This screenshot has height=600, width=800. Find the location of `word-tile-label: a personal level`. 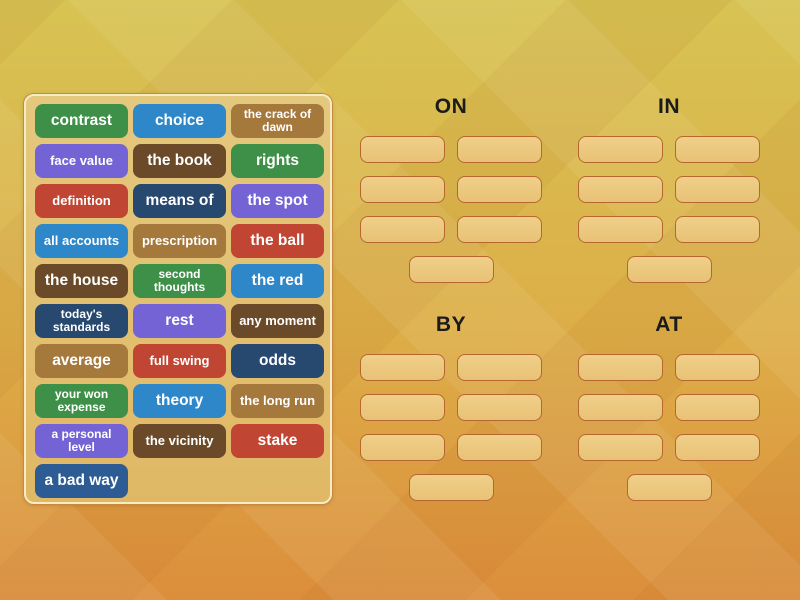

word-tile-label: a personal level is located at coordinates (81, 440).